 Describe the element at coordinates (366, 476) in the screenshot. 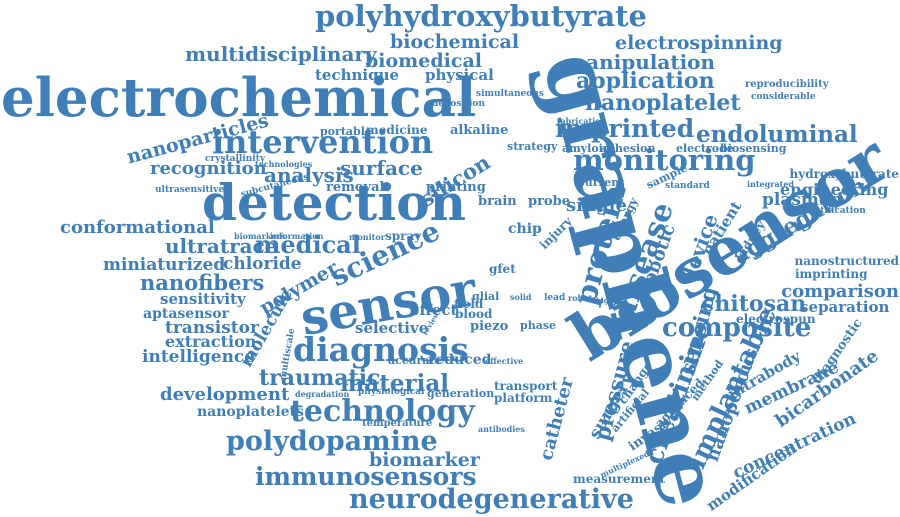

I see `word-immunosensors: immunosensors` at that location.